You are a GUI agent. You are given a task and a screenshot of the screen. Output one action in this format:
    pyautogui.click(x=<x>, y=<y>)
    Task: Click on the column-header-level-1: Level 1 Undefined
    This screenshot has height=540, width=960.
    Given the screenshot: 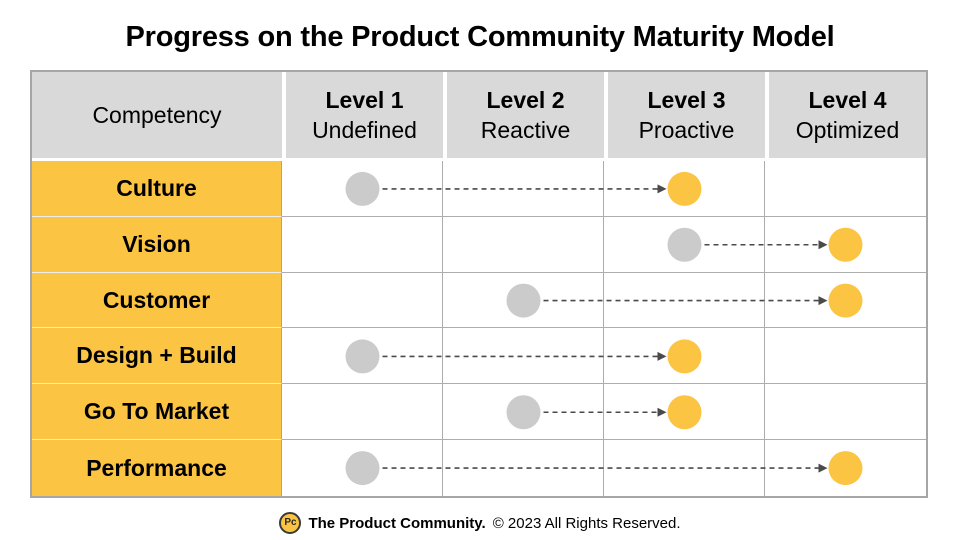 What is the action you would take?
    pyautogui.click(x=362, y=116)
    